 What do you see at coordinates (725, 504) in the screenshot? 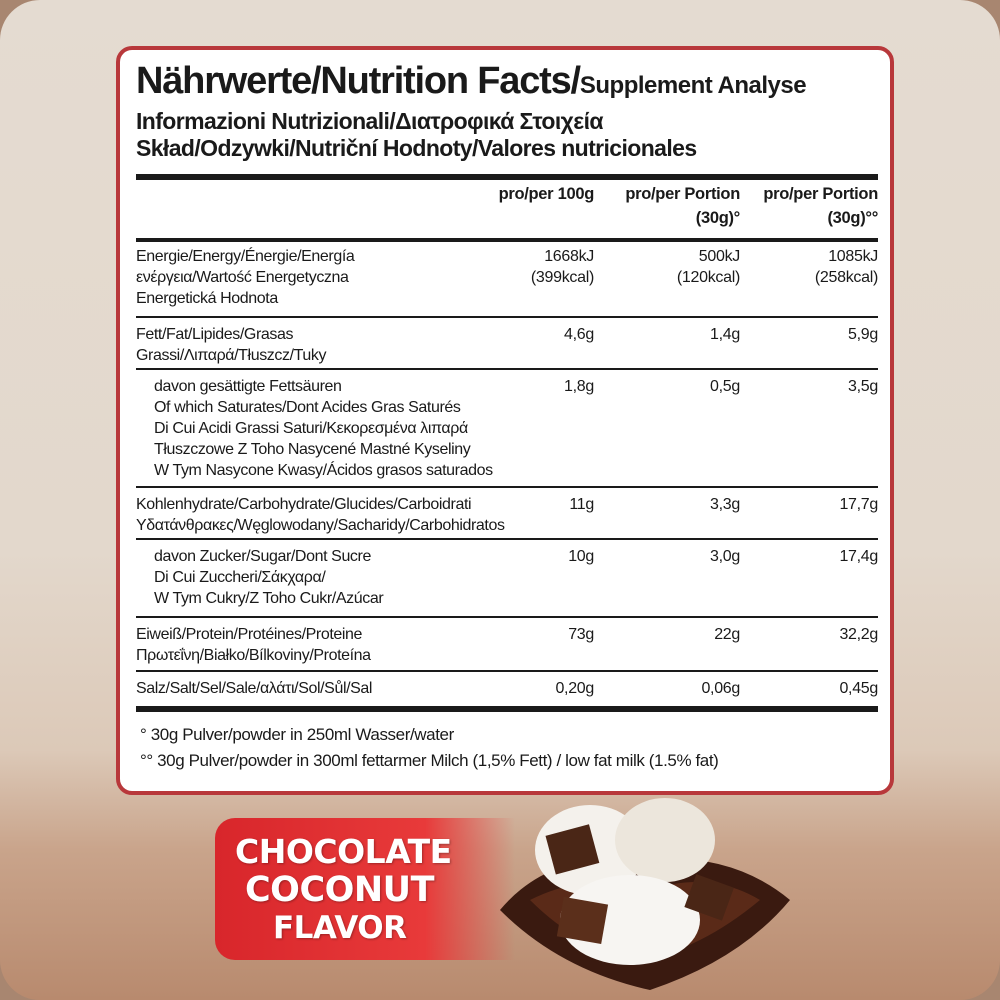
I see `row-value: 3,3g` at bounding box center [725, 504].